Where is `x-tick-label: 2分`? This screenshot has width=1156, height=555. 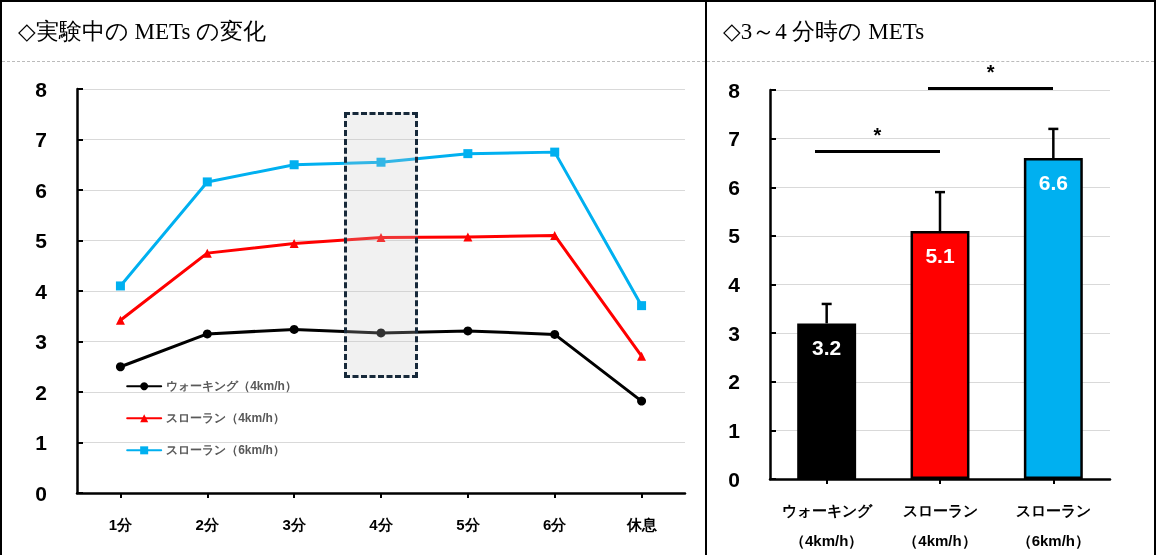 x-tick-label: 2分 is located at coordinates (207, 524).